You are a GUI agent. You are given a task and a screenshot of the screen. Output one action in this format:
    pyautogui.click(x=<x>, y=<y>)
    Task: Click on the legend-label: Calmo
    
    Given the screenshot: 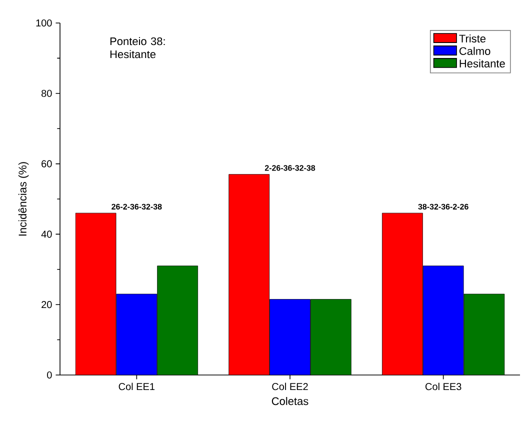 What is the action you would take?
    pyautogui.click(x=474, y=50)
    